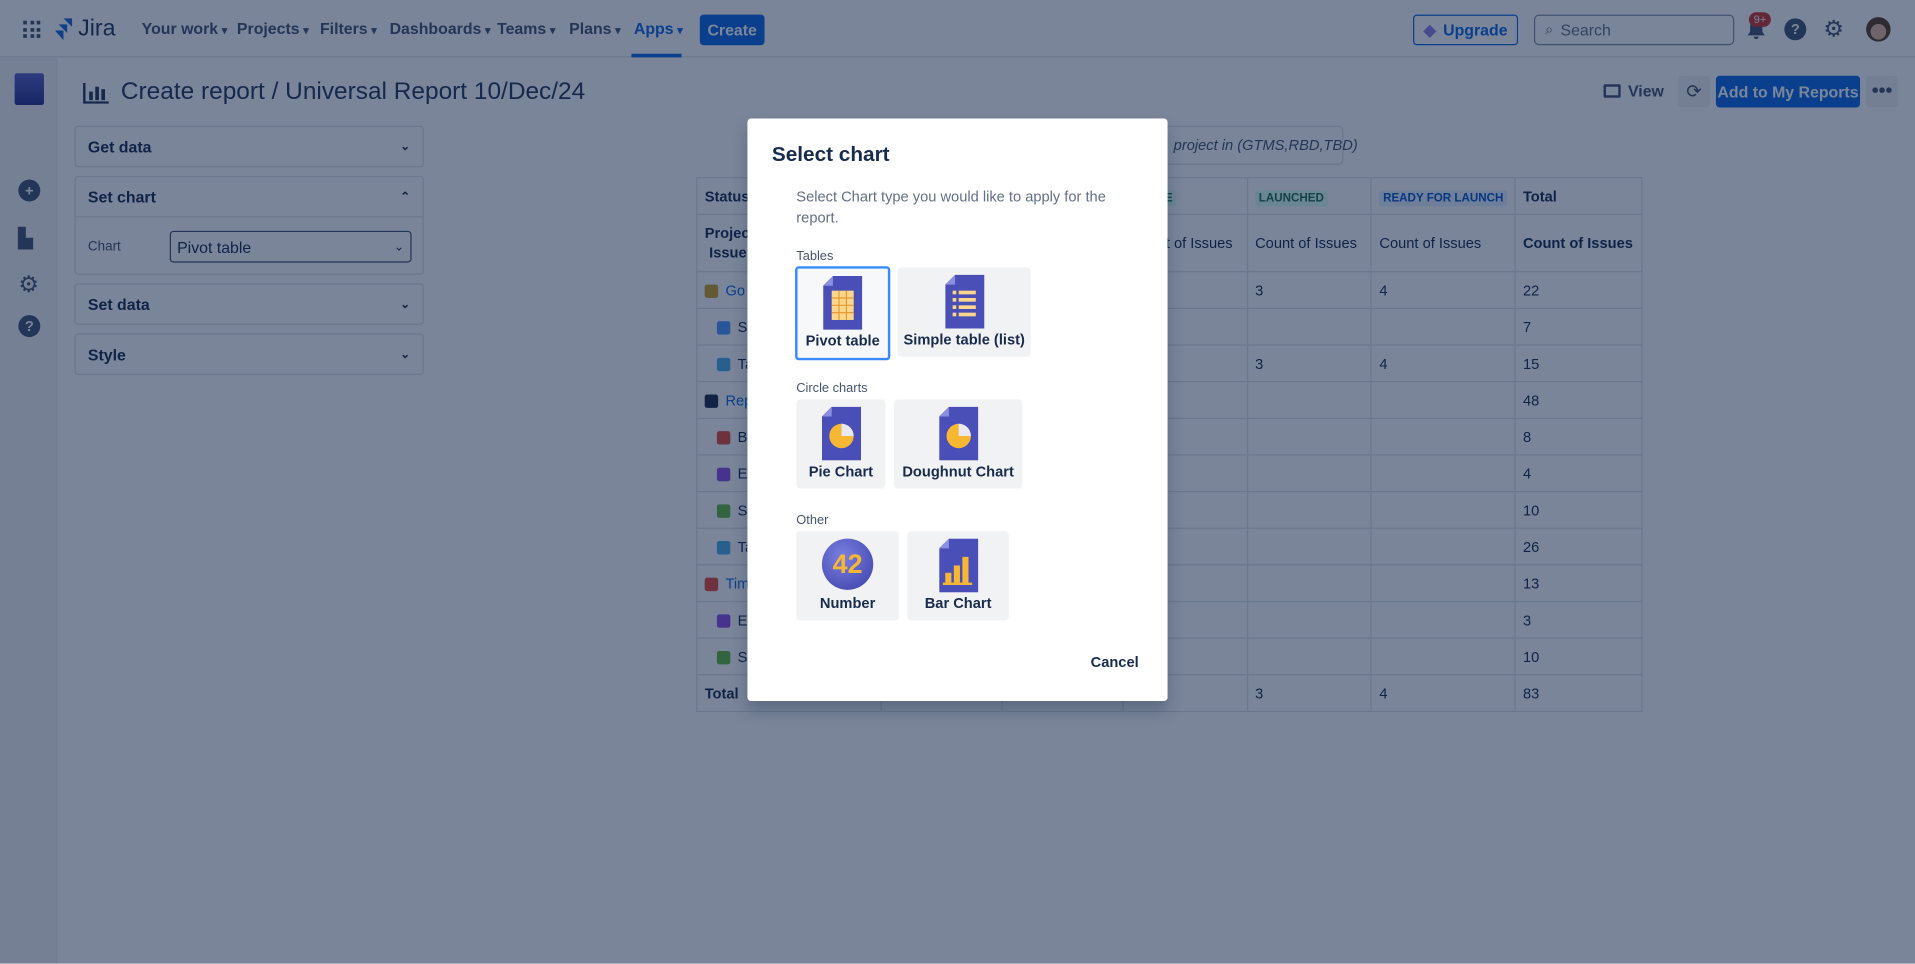 The width and height of the screenshot is (1915, 964). I want to click on style-panel: Style ⌄, so click(249, 354).